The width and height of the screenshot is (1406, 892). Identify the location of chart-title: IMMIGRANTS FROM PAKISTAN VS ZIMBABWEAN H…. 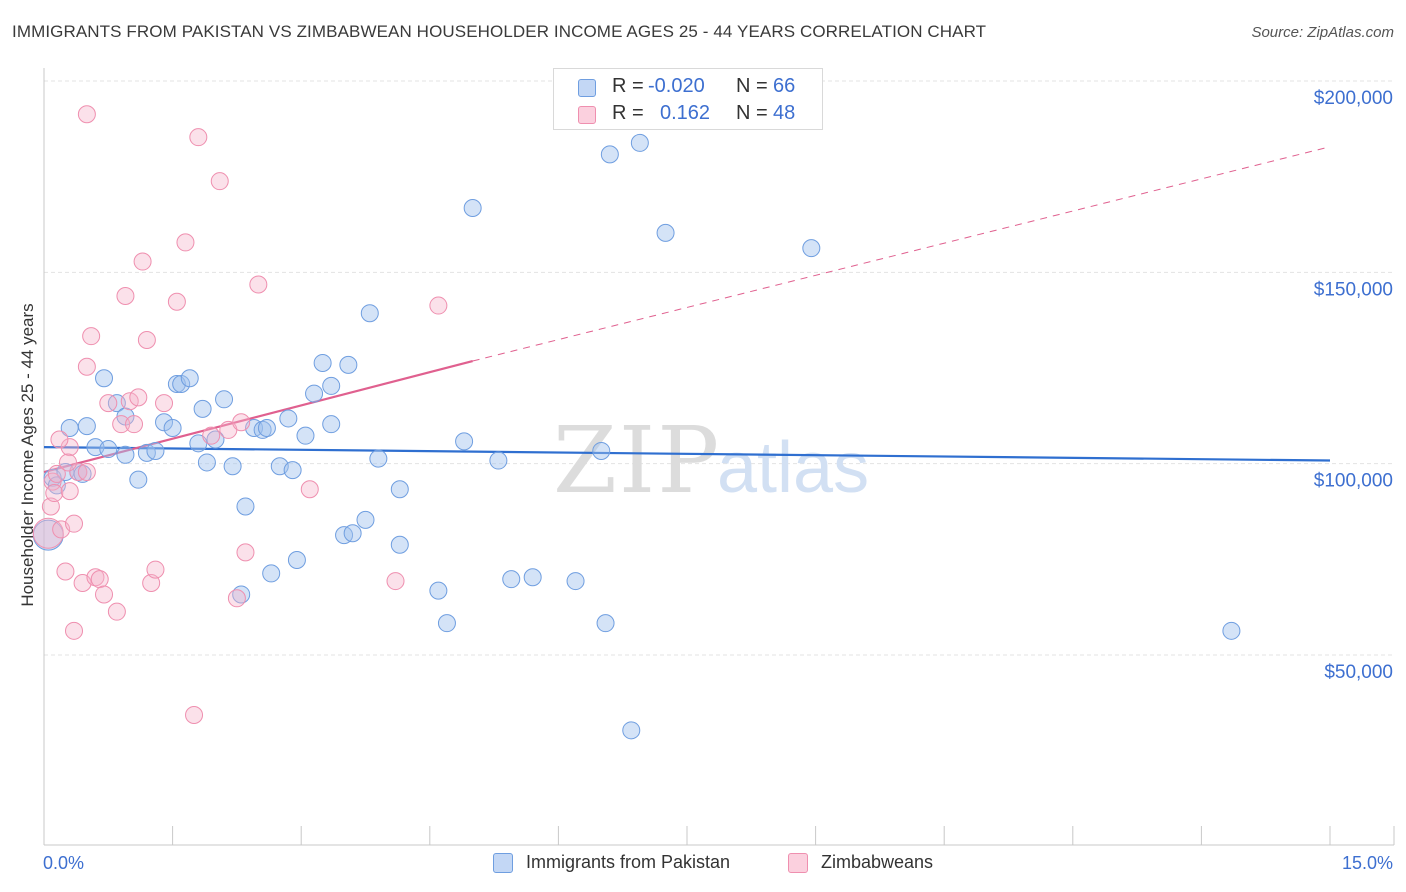
(499, 31).